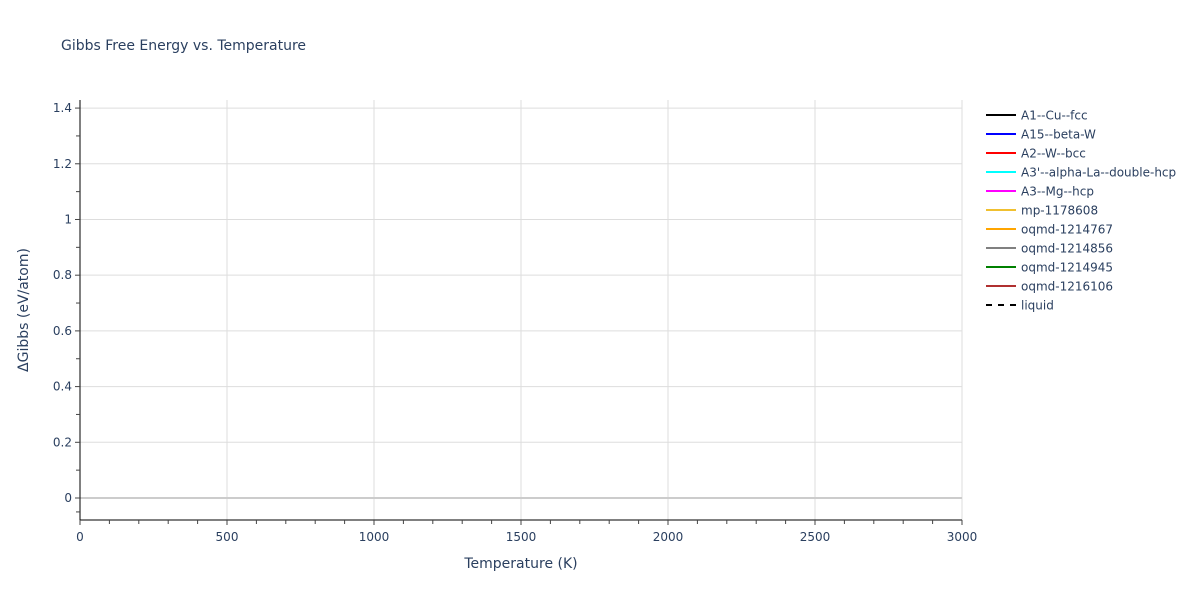  Describe the element at coordinates (62, 331) in the screenshot. I see `y-tick-label: 0.6` at that location.